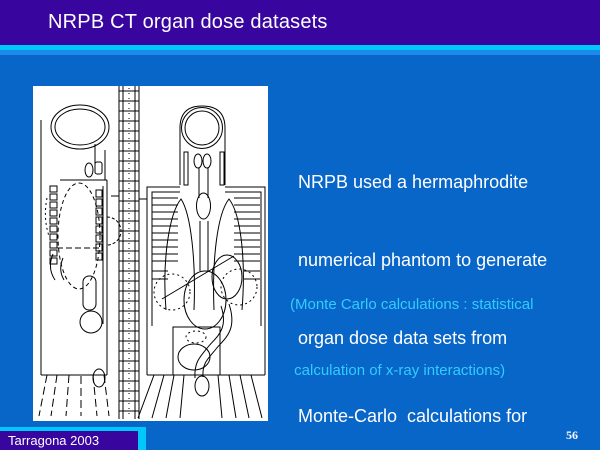  What do you see at coordinates (188, 22) in the screenshot?
I see `slide-title: NRPB CT organ dose datasets` at bounding box center [188, 22].